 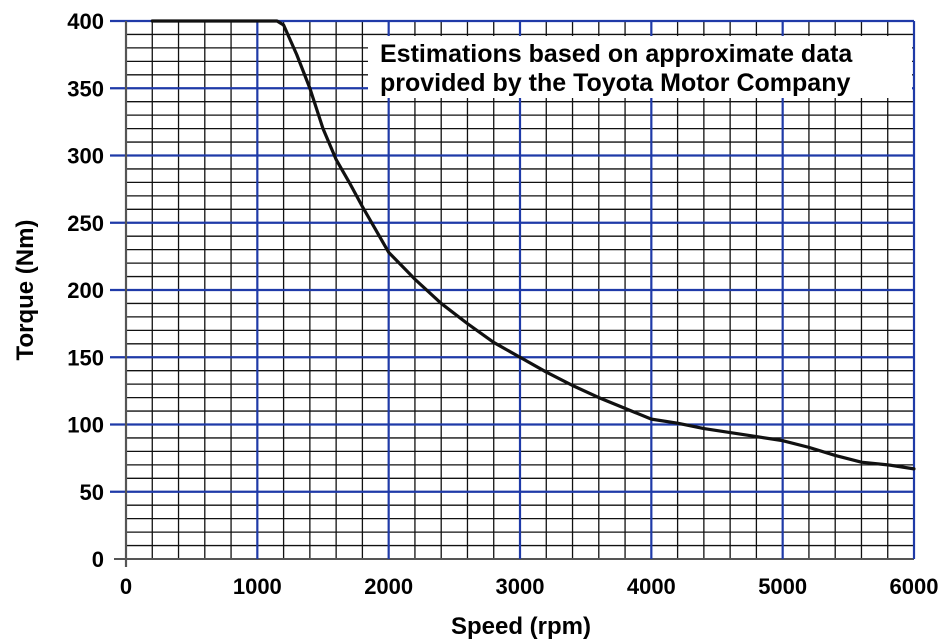 What do you see at coordinates (616, 54) in the screenshot?
I see `annotation-line-1: Estimations based on approximate data` at bounding box center [616, 54].